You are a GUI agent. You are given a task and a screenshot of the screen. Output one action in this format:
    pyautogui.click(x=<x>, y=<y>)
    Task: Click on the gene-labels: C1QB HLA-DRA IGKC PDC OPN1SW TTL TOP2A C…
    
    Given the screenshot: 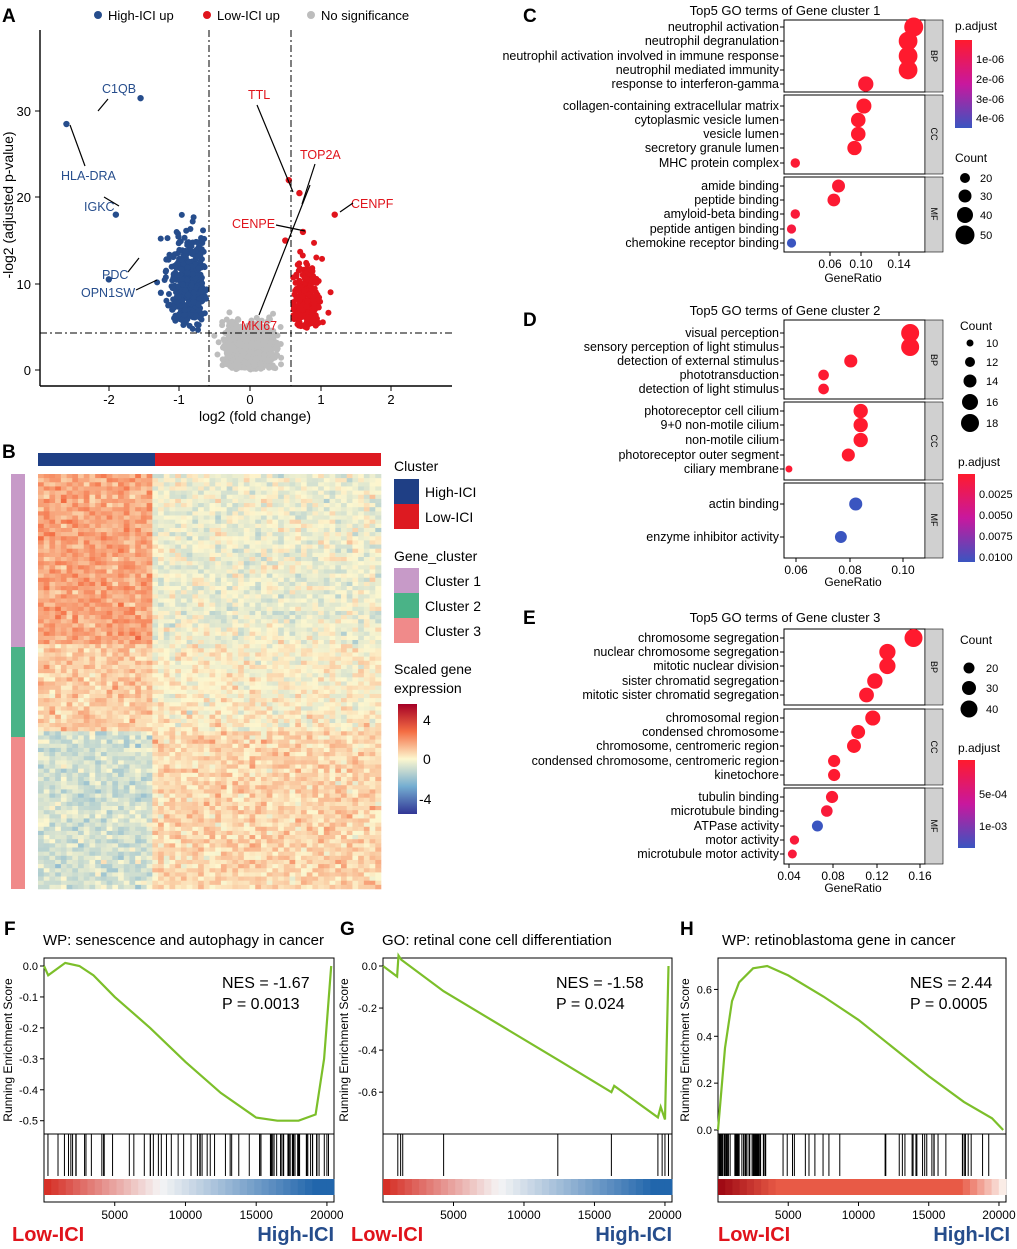 What is the action you would take?
    pyautogui.click(x=227, y=207)
    